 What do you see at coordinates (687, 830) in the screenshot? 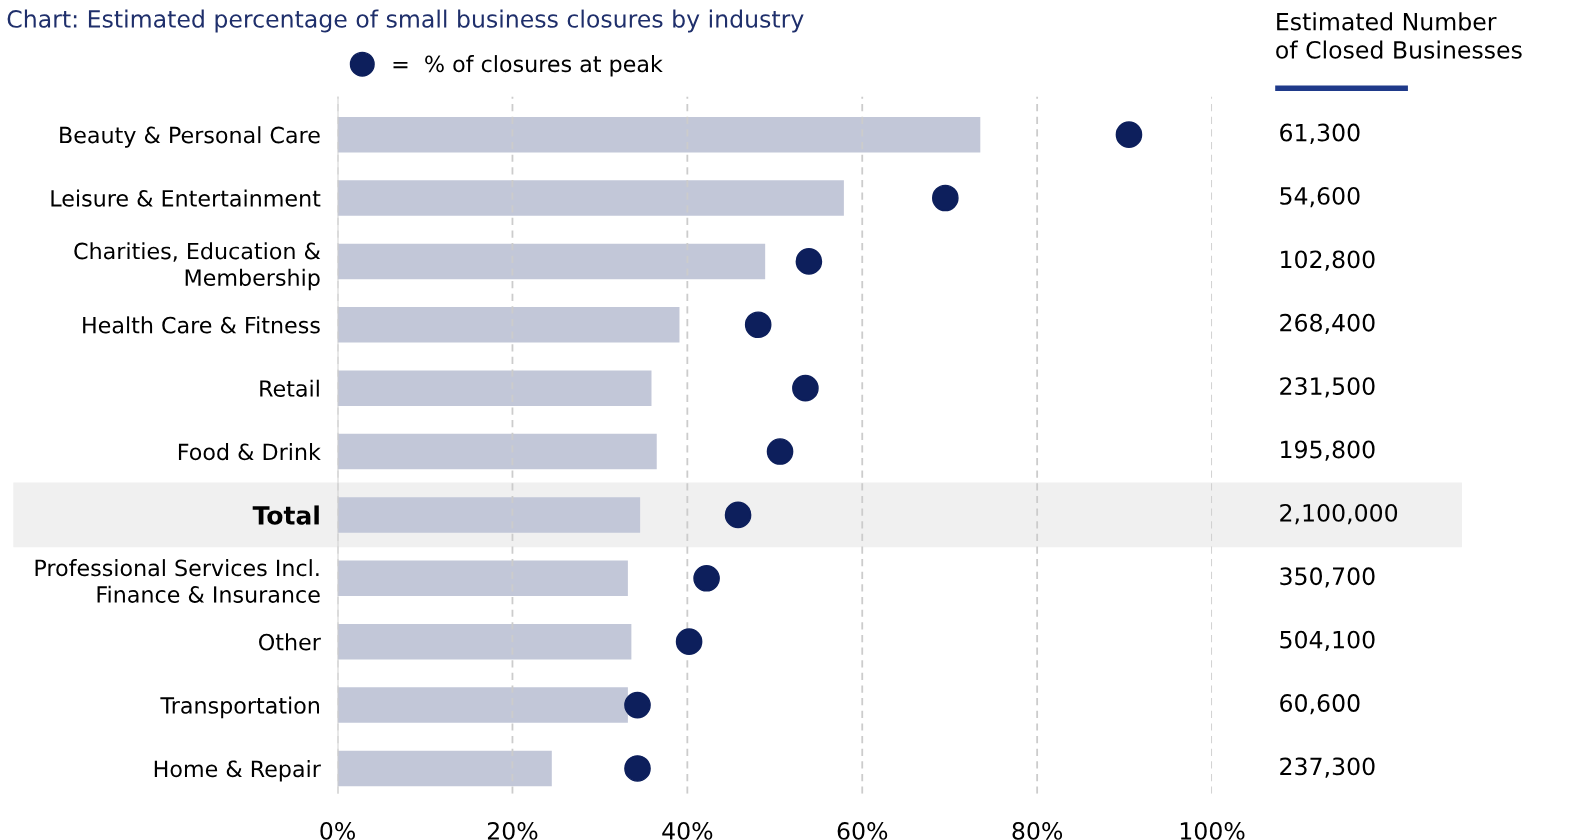
I see `x-tick-label: 40%` at bounding box center [687, 830].